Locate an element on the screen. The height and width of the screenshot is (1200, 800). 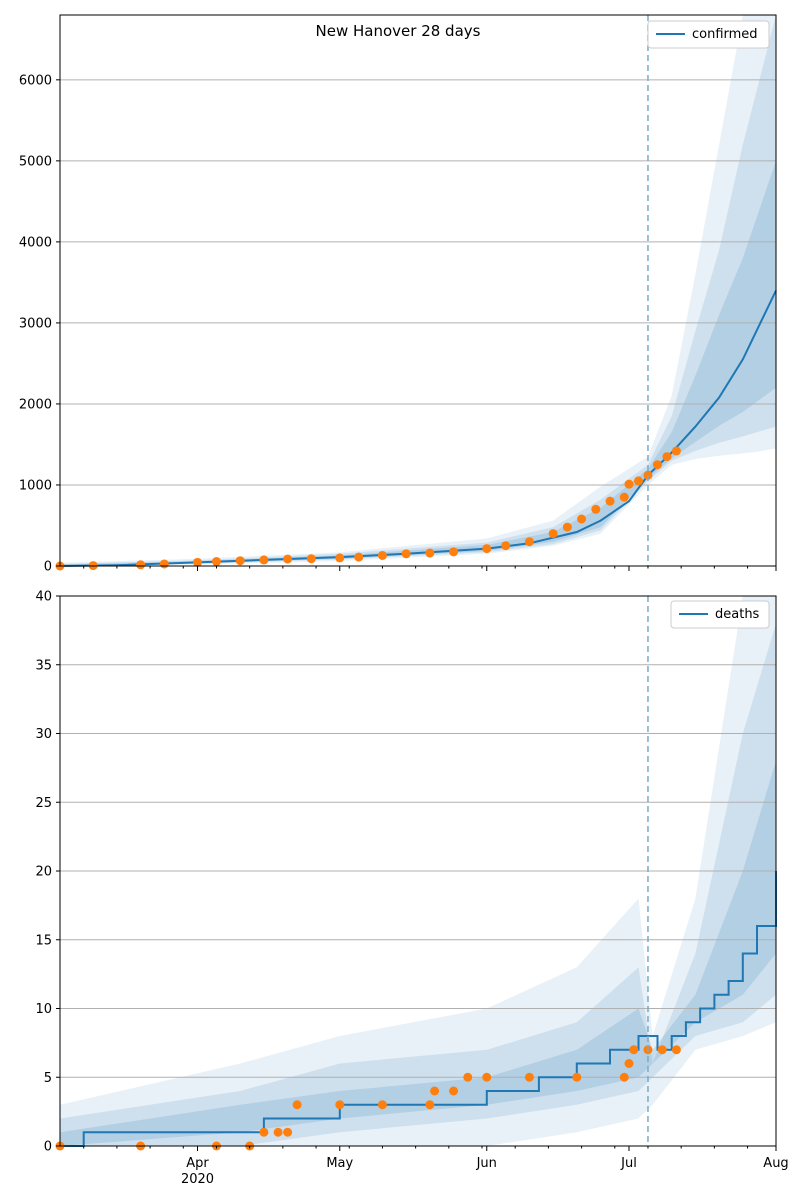
deaths-legend: deaths is located at coordinates (720, 614).